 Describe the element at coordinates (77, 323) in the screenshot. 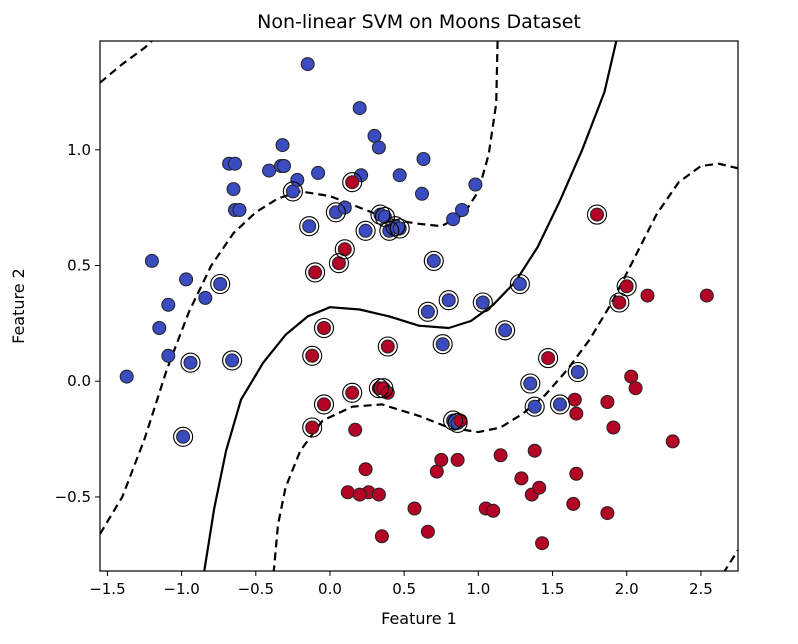

I see `y-axis-ticks: −0.5 0.0 0.5 1.0` at that location.